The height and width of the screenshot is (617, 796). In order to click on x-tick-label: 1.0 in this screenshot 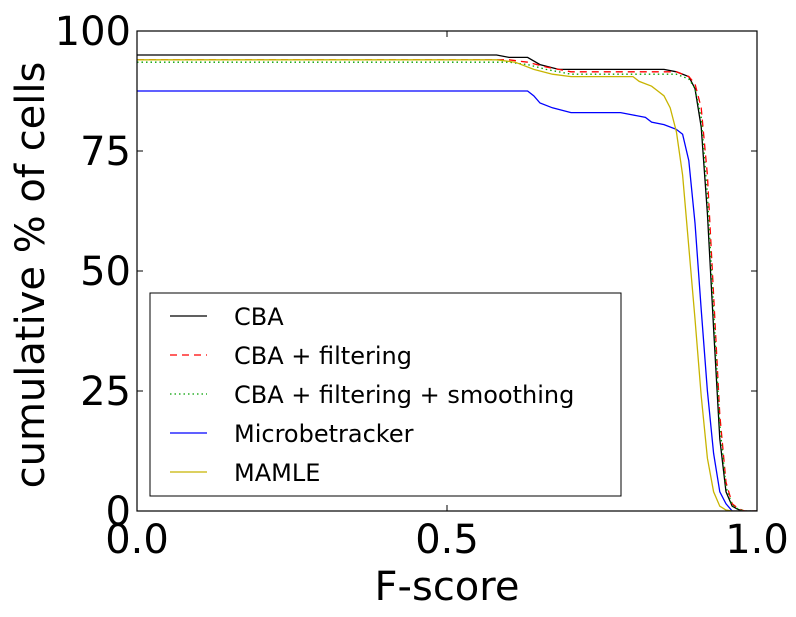, I will do `click(757, 540)`.